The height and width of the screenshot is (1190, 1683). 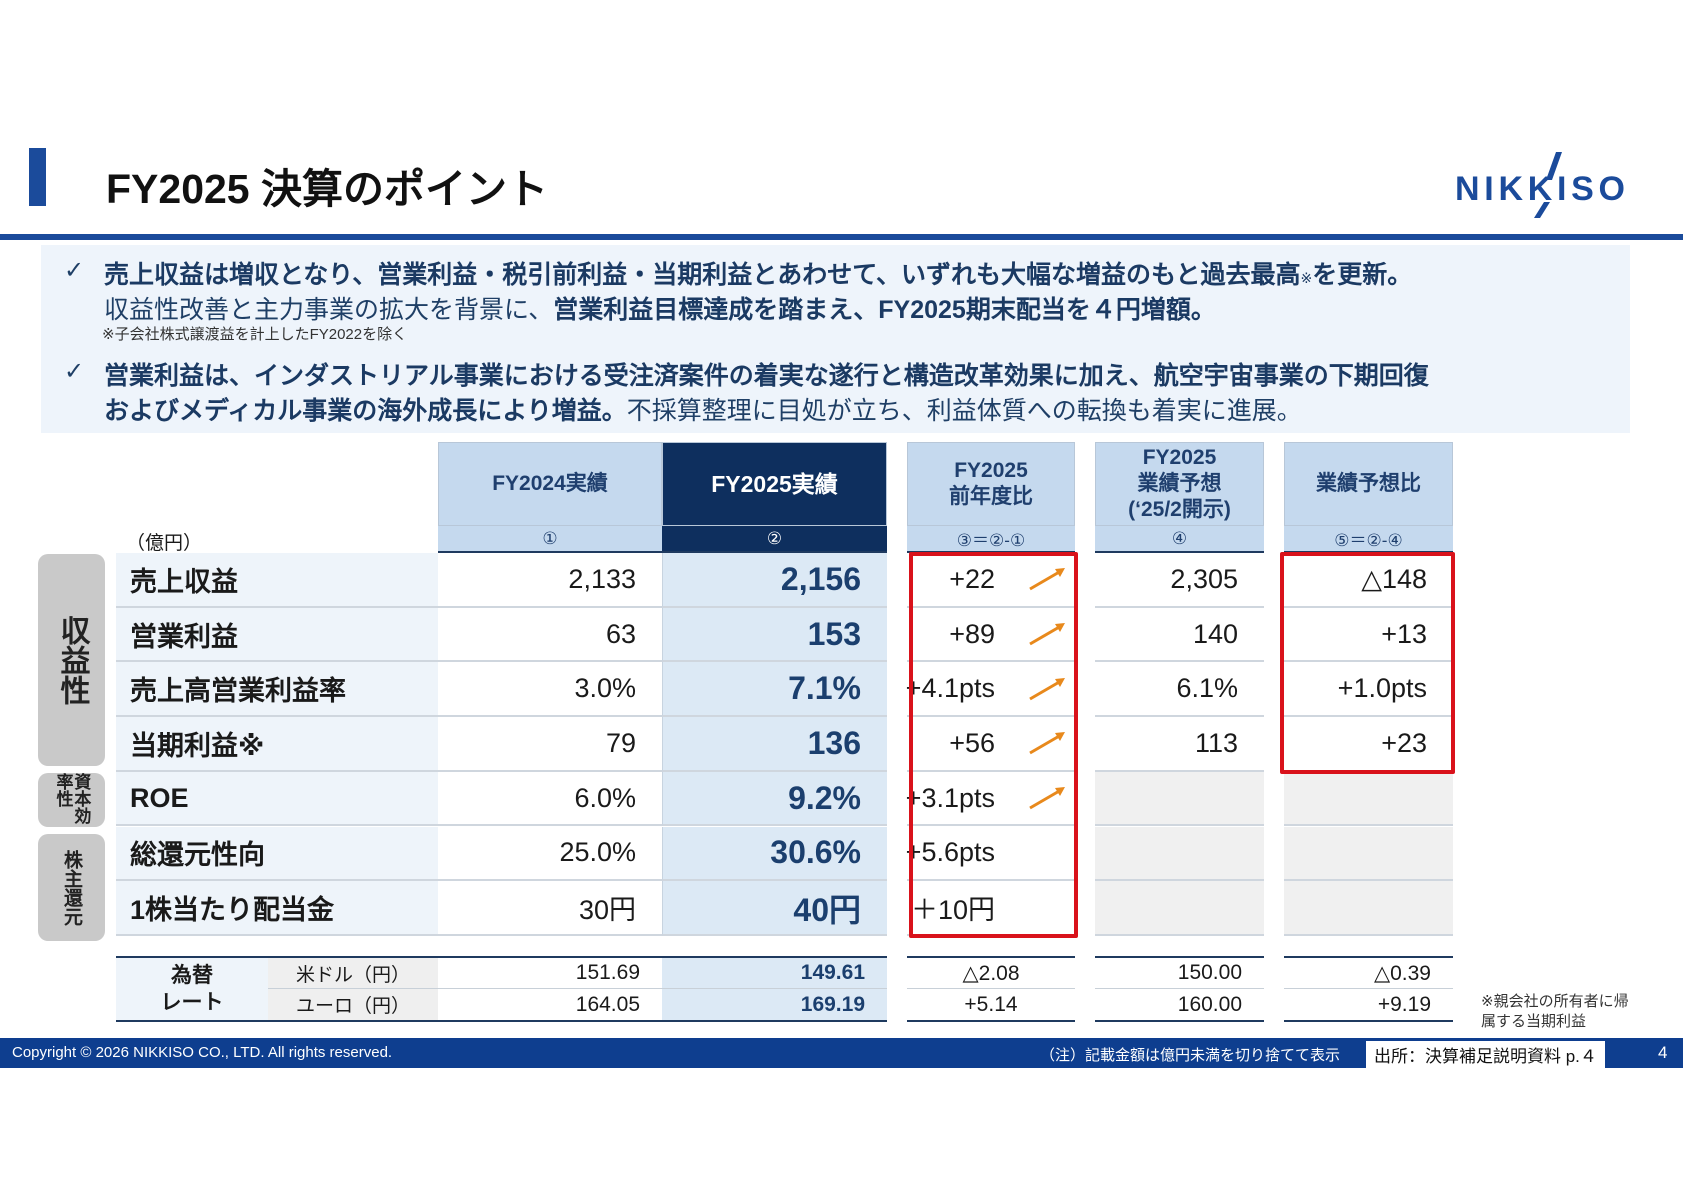 I want to click on row-label: 総還元性向, so click(x=277, y=854).